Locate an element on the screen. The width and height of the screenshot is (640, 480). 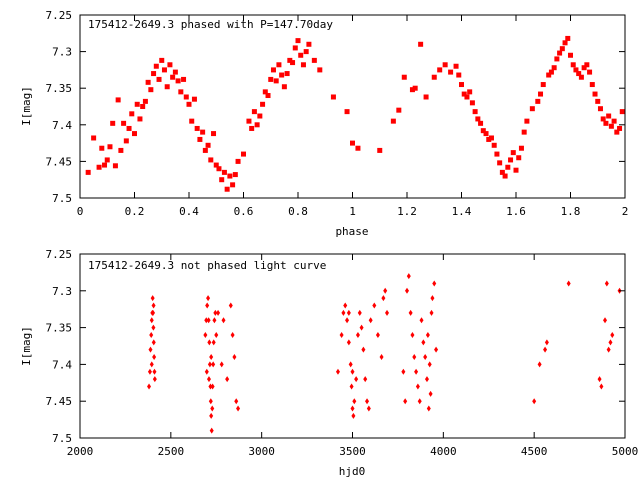
unphased-x-tick-label: 4500 is located at coordinates (534, 451).